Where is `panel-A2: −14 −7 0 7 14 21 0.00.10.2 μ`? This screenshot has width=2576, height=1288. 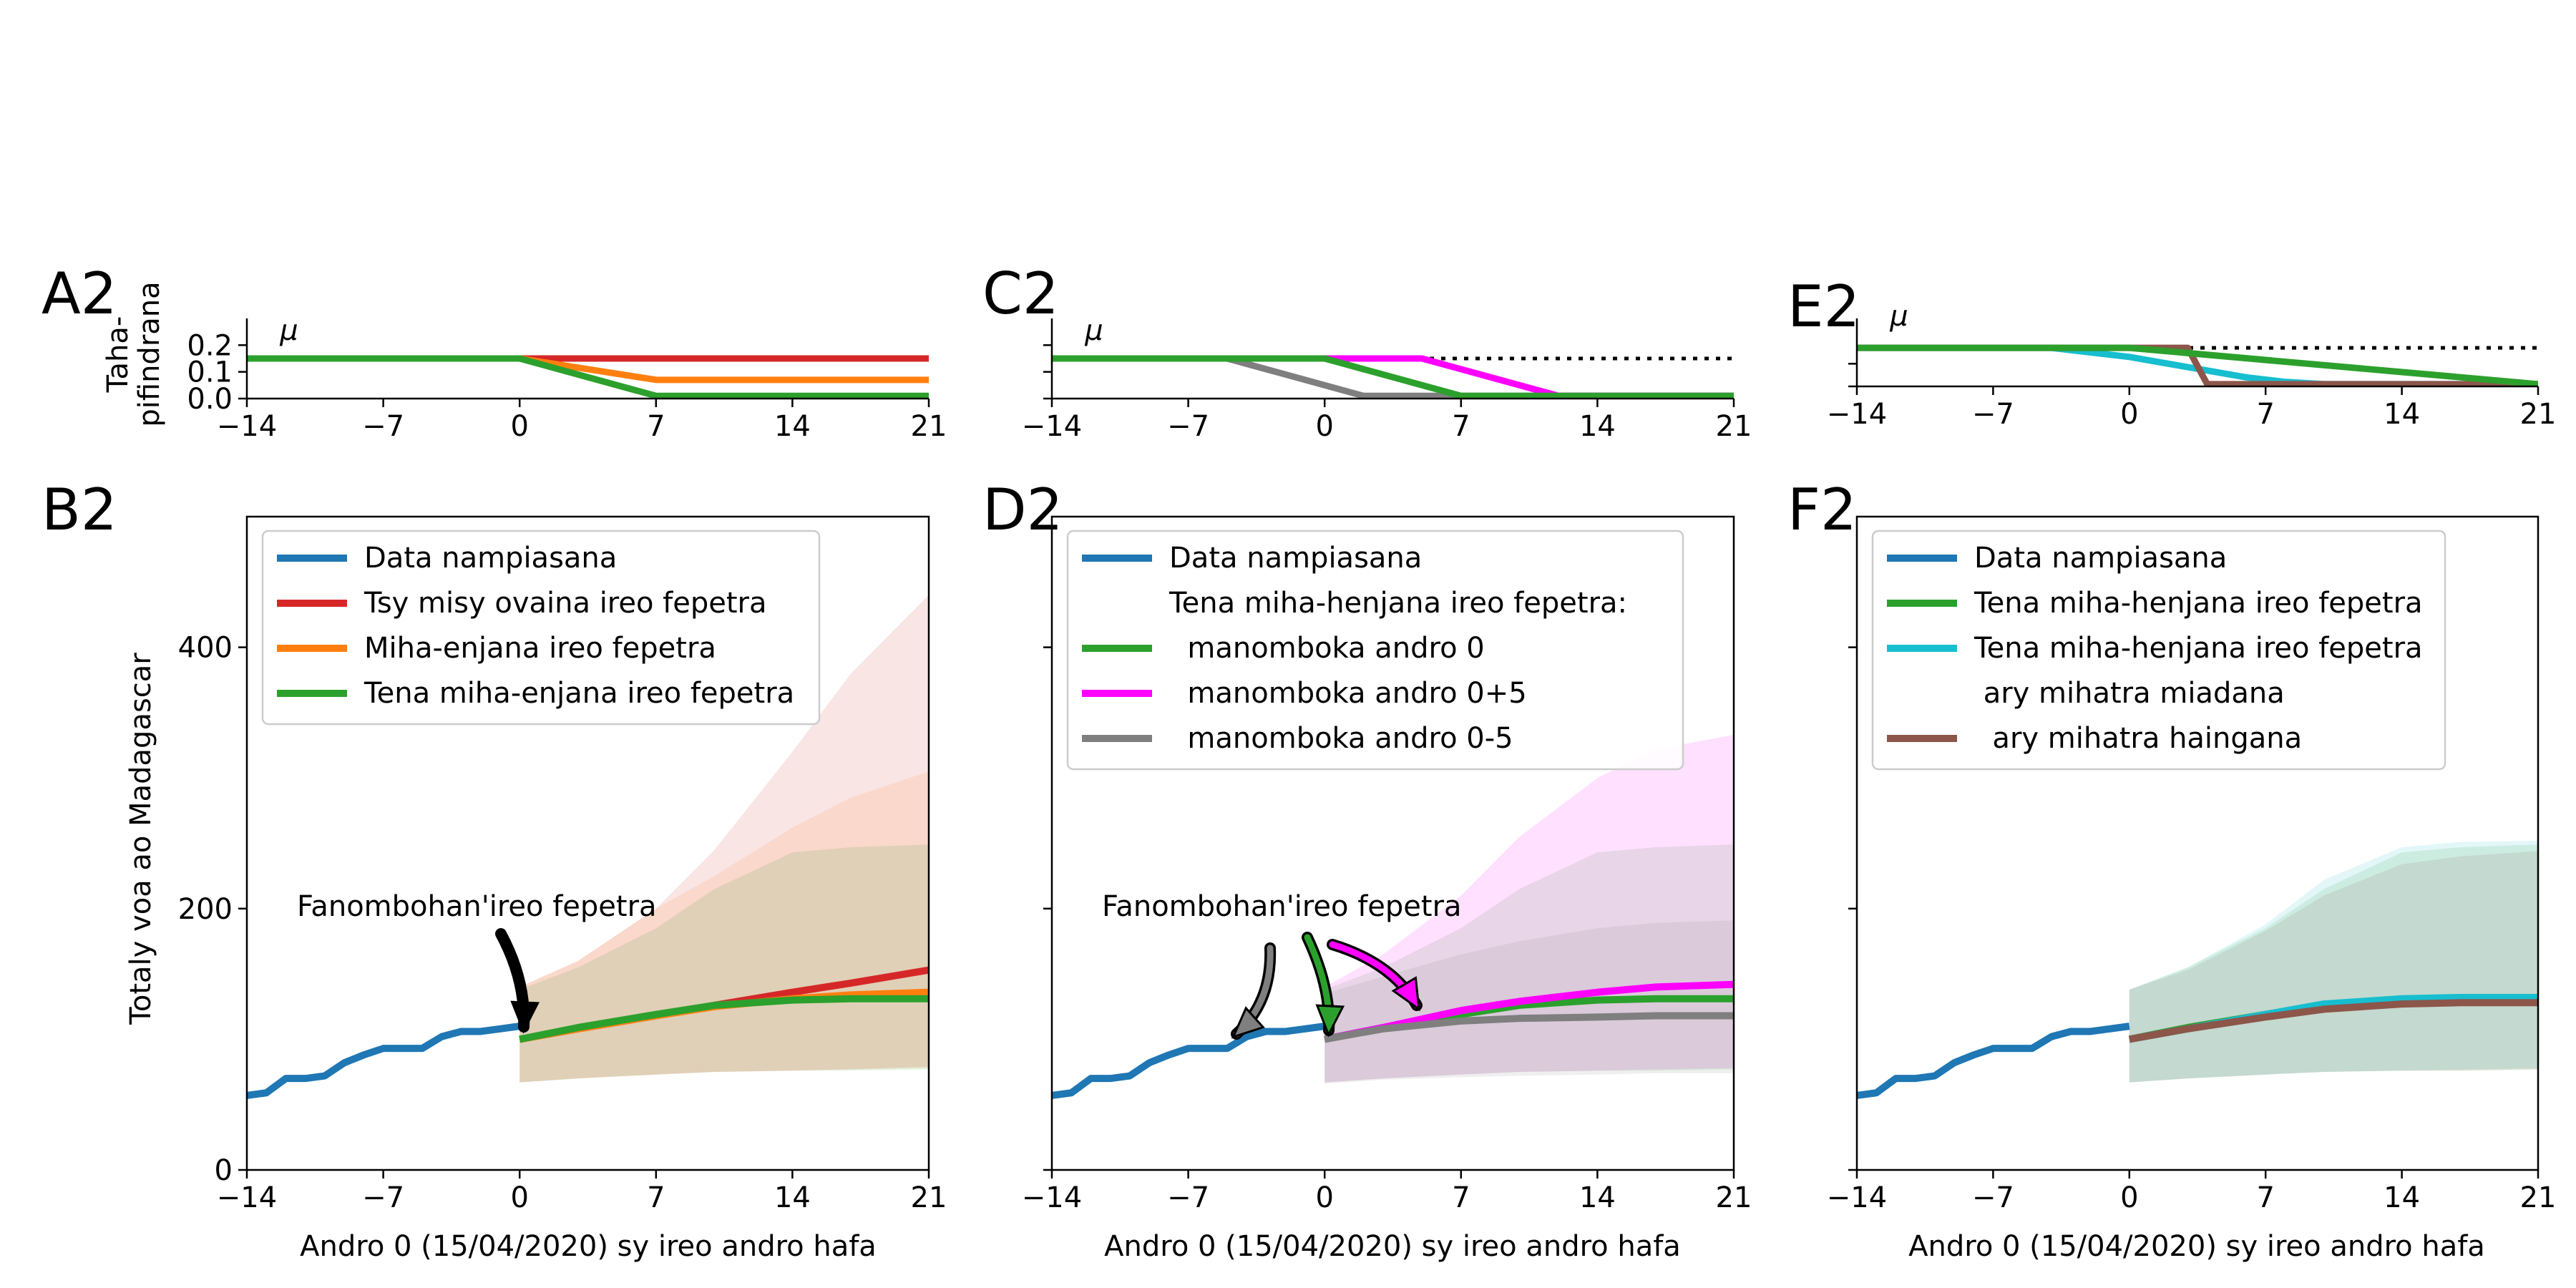
panel-A2: −14 −7 0 7 14 21 0.00.10.2 μ is located at coordinates (567, 378).